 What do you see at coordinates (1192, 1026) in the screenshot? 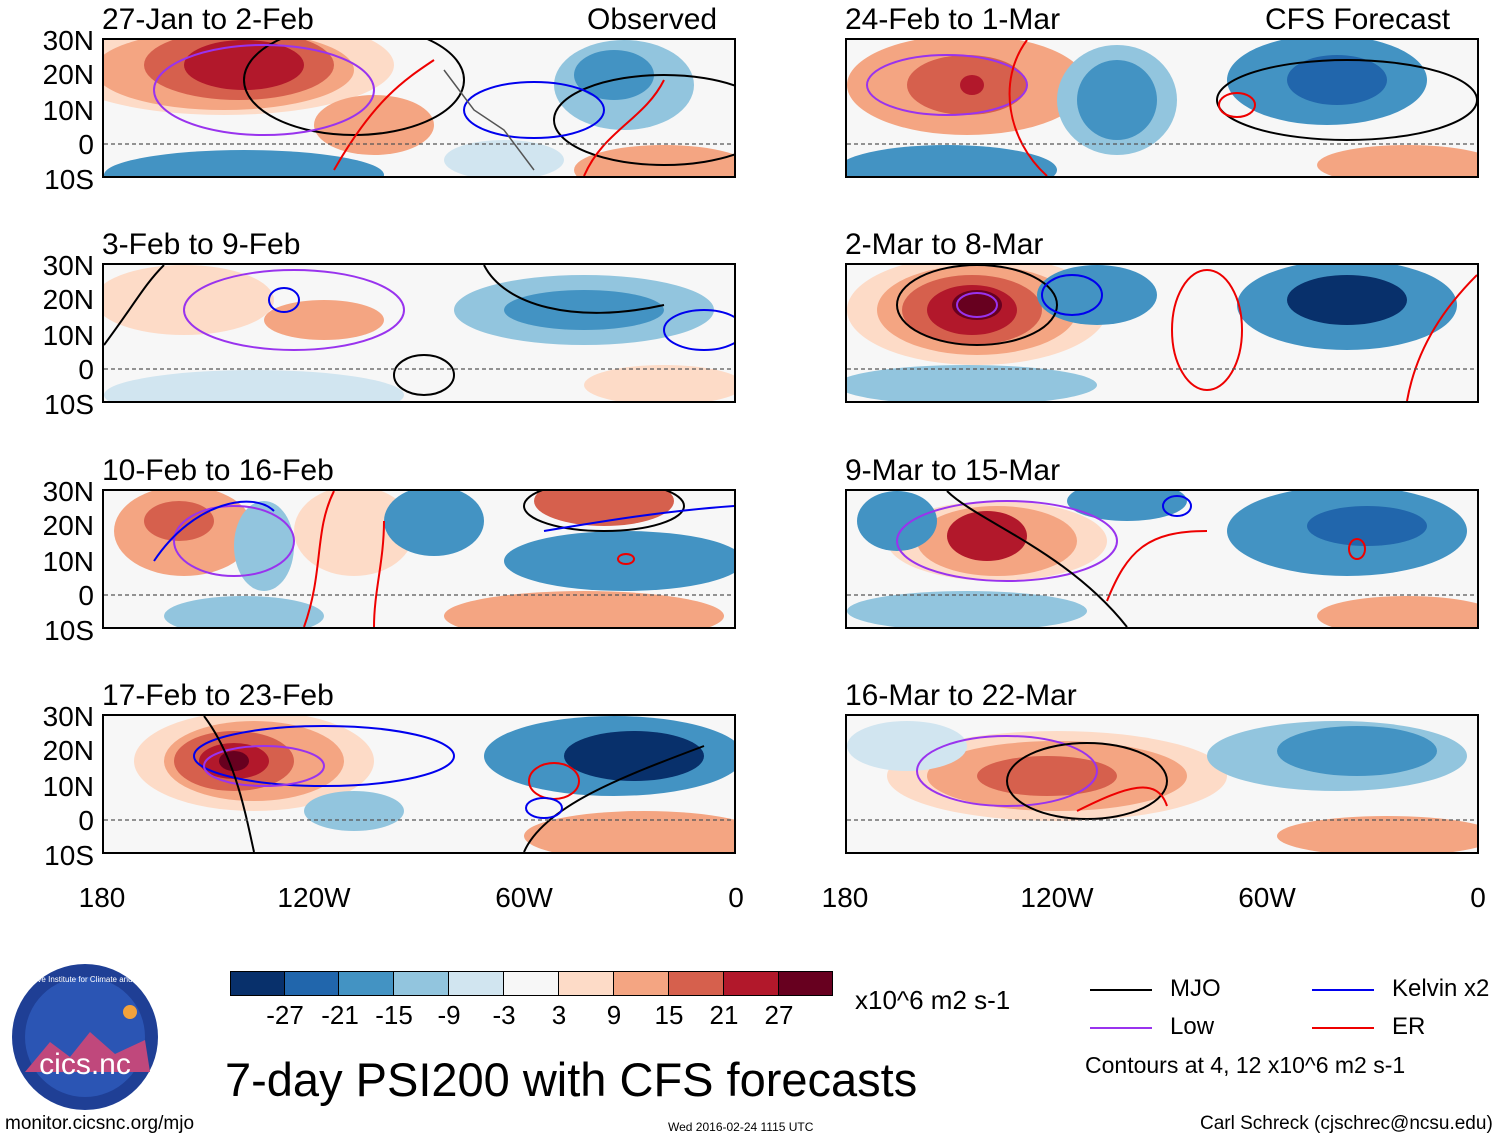
I see `legend-label-low: Low` at bounding box center [1192, 1026].